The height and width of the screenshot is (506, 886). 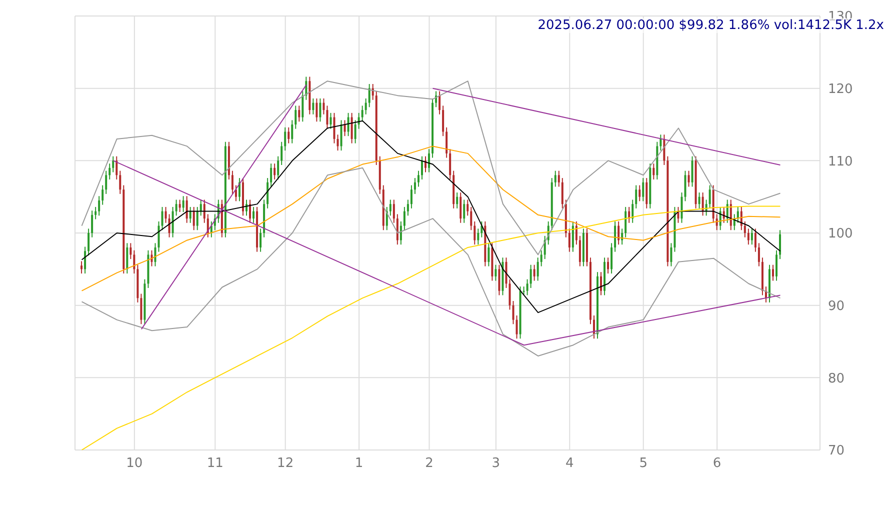 What do you see at coordinates (429, 464) in the screenshot?
I see `x-tick-label: 2` at bounding box center [429, 464].